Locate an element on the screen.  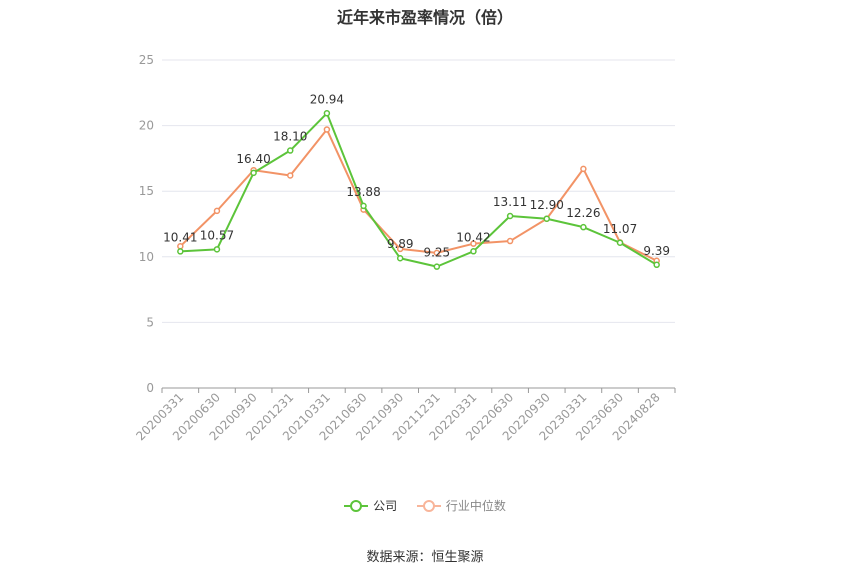
legend-item-company: 公司 is located at coordinates (370, 505).